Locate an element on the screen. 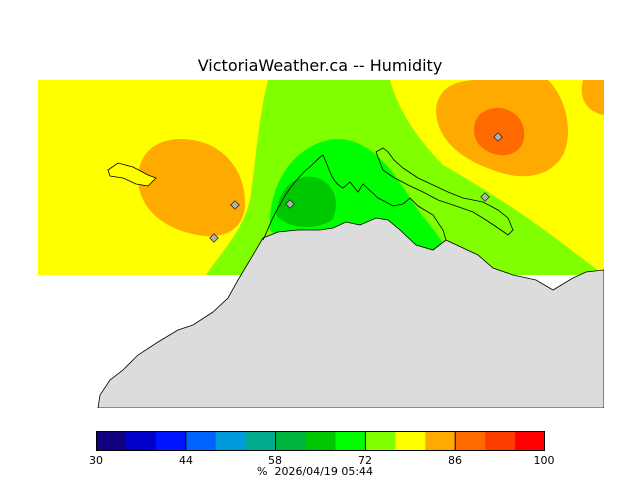 The height and width of the screenshot is (480, 640). unit-label: % is located at coordinates (262, 471).